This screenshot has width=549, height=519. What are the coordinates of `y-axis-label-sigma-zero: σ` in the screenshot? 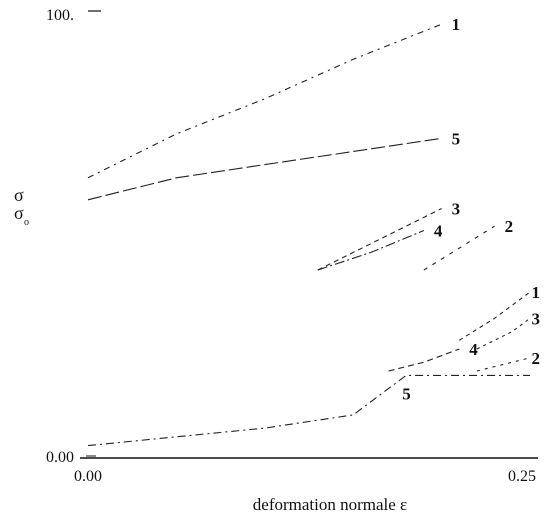 It's located at (19, 213).